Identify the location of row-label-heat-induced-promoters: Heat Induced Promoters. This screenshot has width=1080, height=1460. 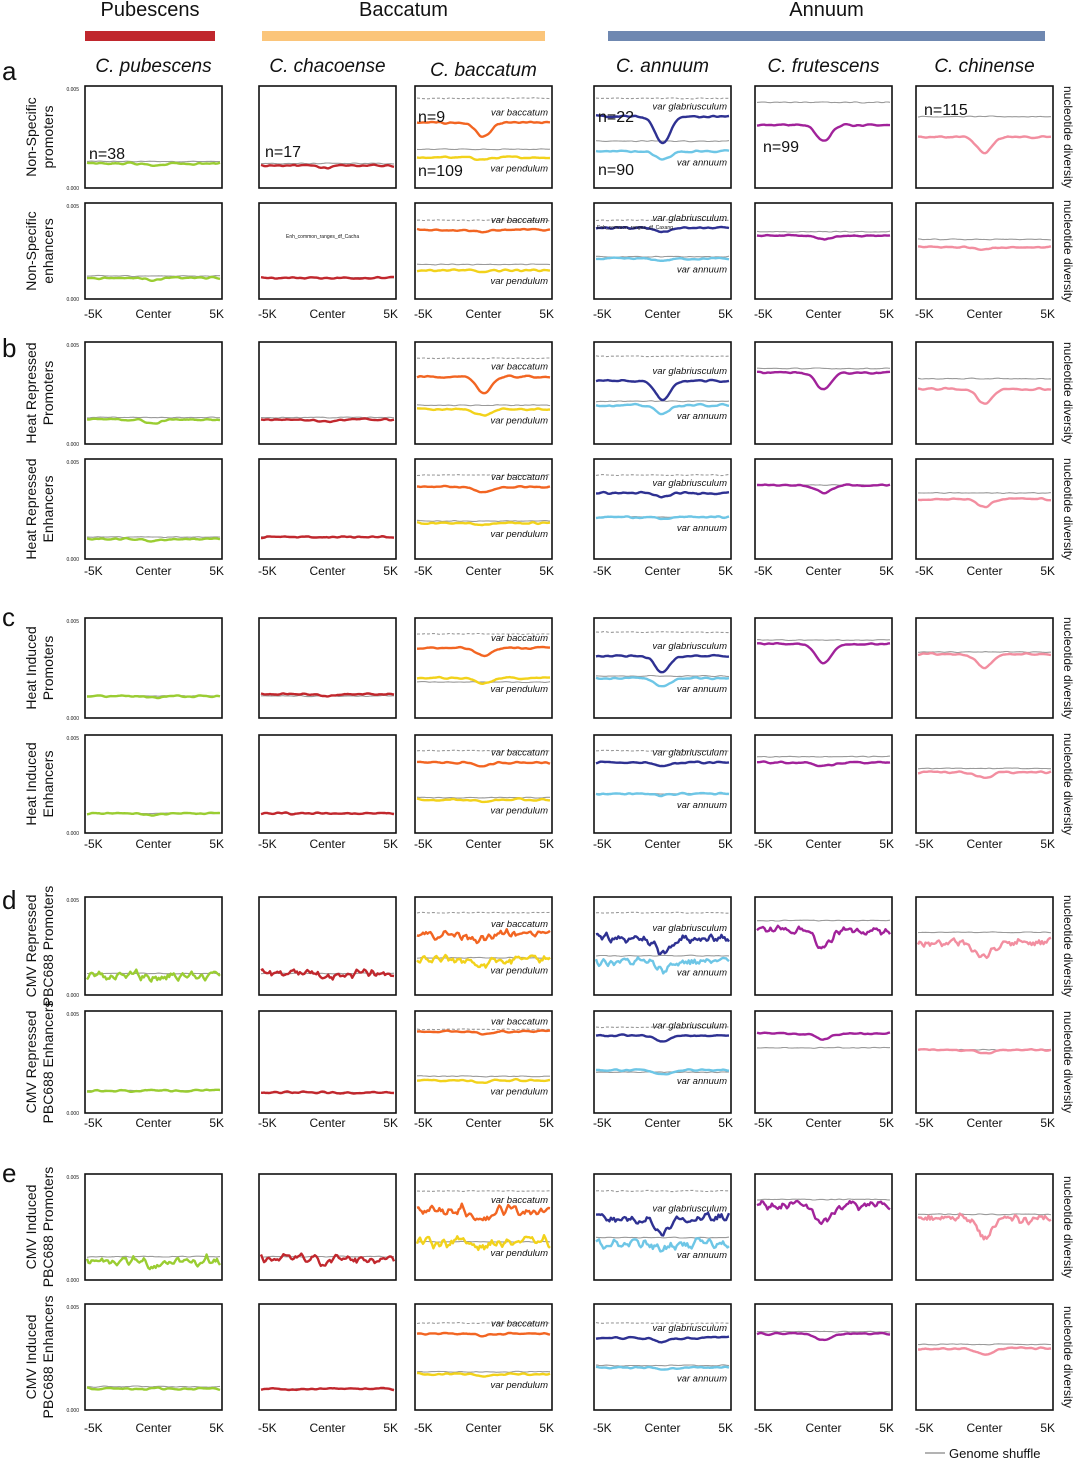
(39, 667).